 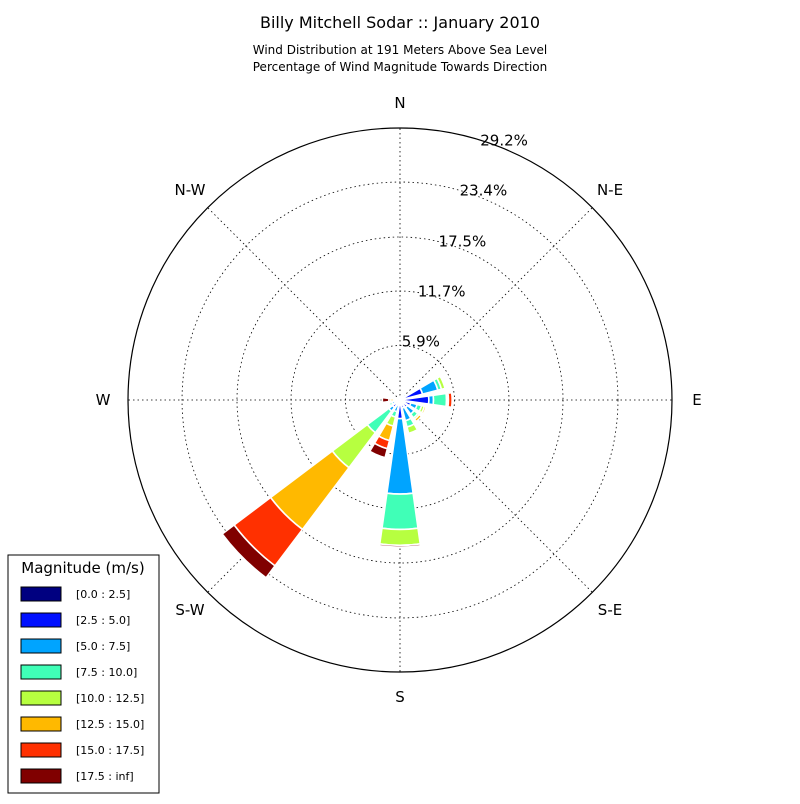 What do you see at coordinates (103, 620) in the screenshot?
I see `legend-label: [2.5 : 5.0]` at bounding box center [103, 620].